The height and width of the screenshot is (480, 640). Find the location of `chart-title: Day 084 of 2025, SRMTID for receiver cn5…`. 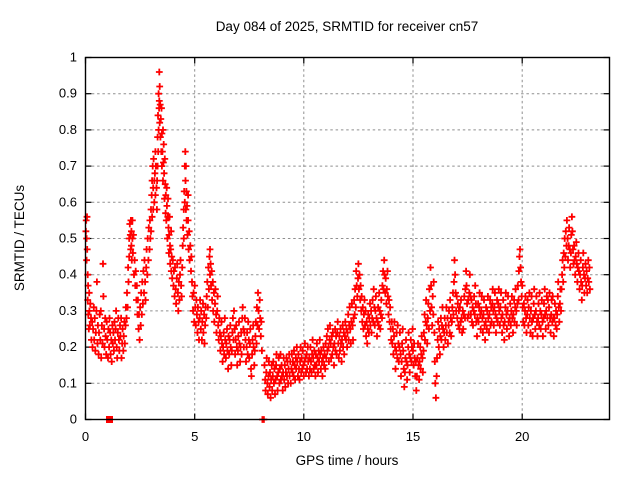

chart-title: Day 084 of 2025, SRMTID for receiver cn5… is located at coordinates (347, 26).